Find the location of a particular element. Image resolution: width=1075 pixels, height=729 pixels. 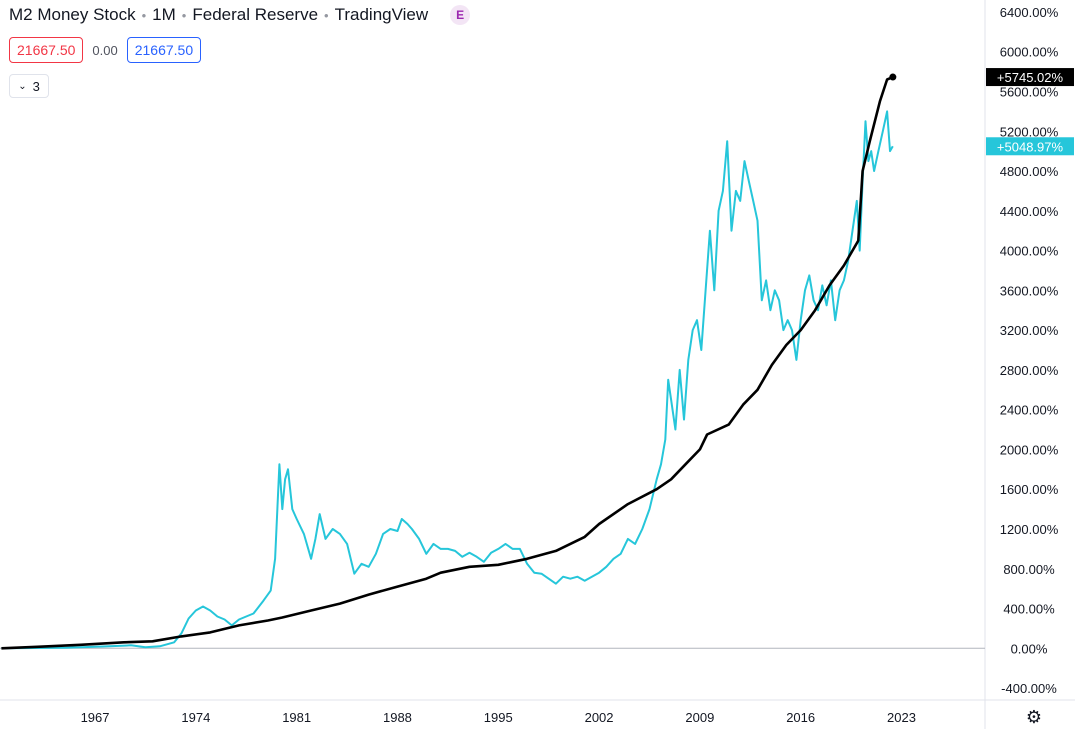

y-tick-label: -400.00% is located at coordinates (1029, 688).